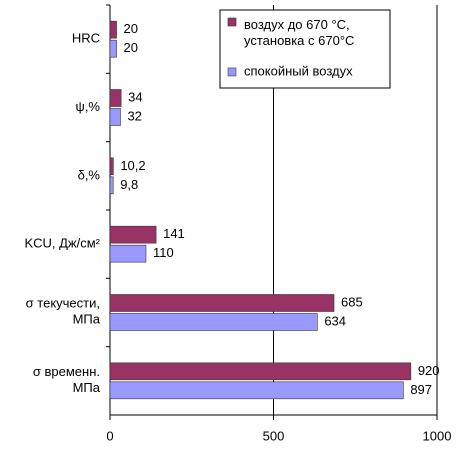  I want to click on value-label: 32, so click(134, 115).